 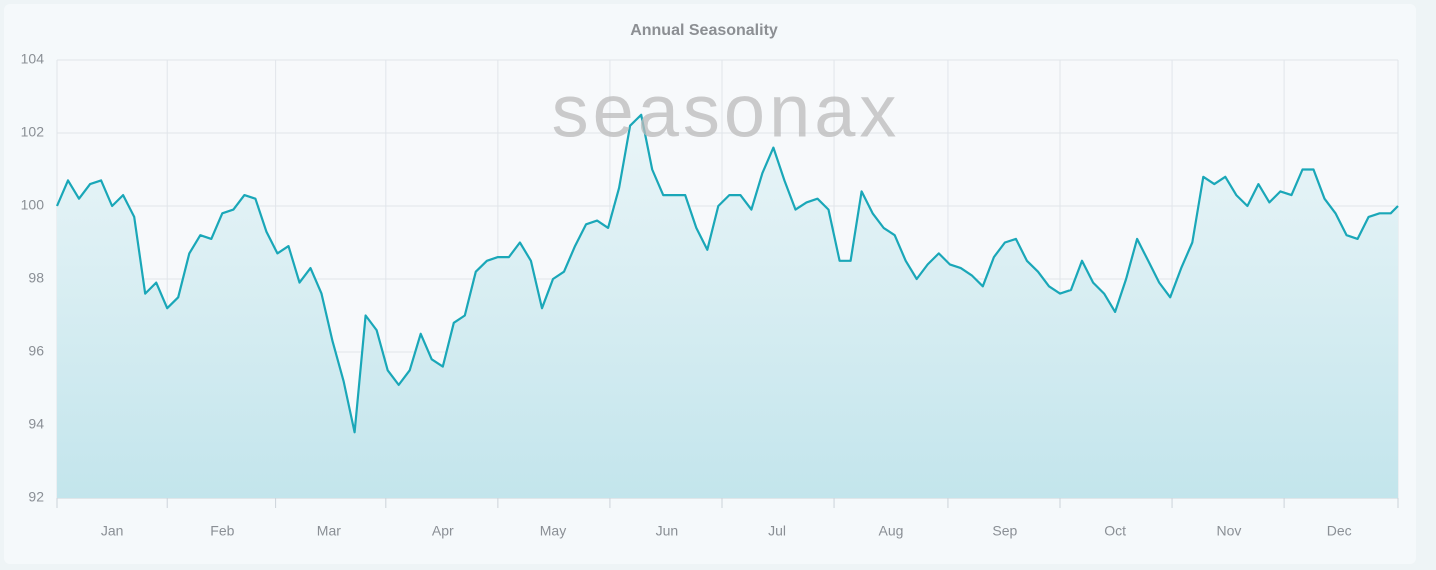 I want to click on y-tick-label: 94, so click(x=36, y=424).